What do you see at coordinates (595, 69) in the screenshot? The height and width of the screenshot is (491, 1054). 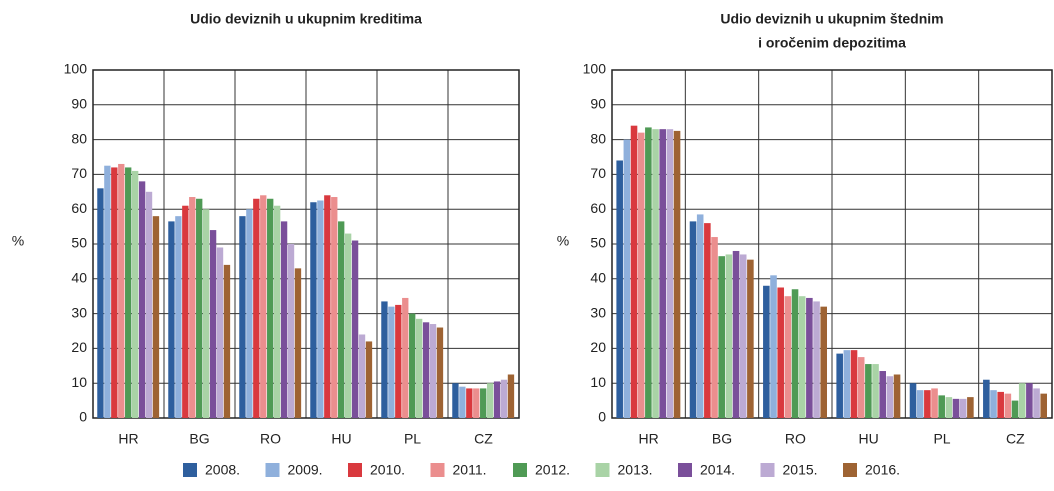 I see `y-tick-label: 100` at bounding box center [595, 69].